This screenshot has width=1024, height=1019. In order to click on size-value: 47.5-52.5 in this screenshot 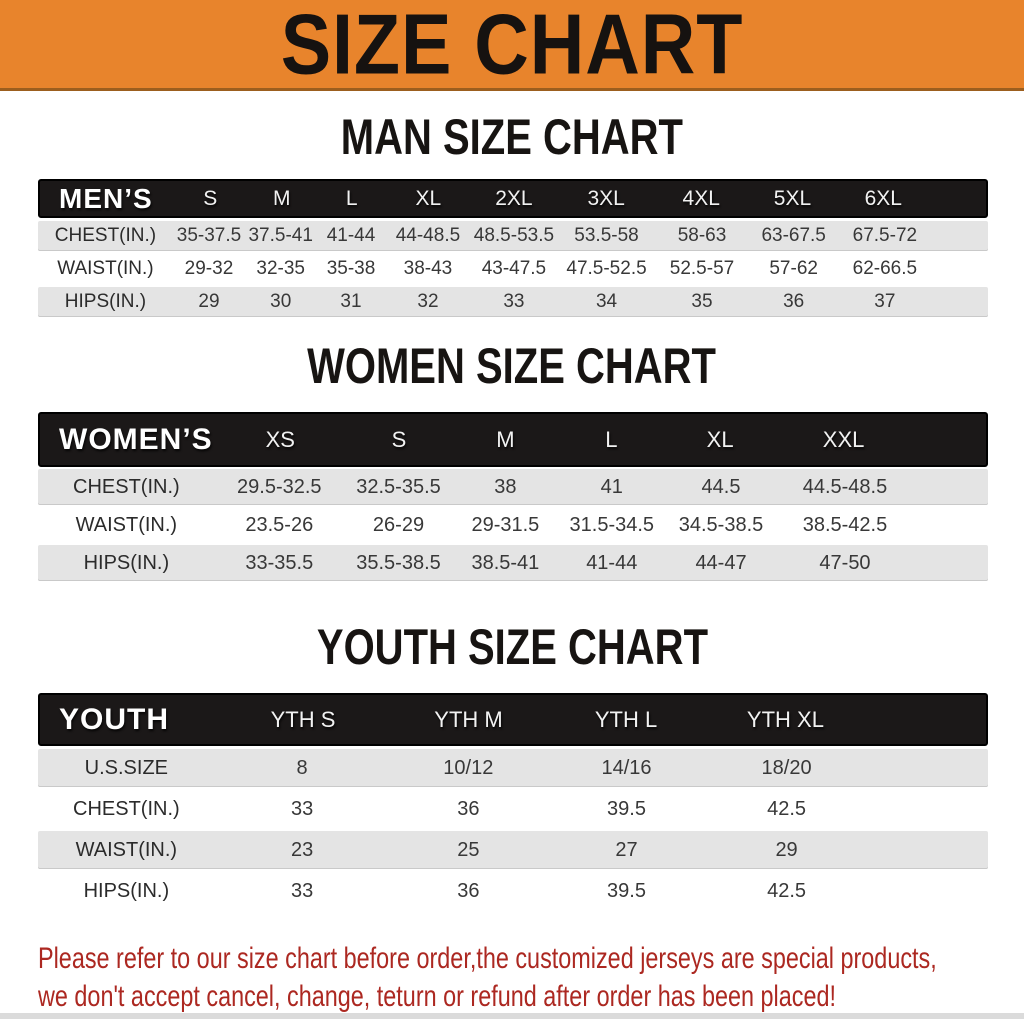, I will do `click(606, 268)`.